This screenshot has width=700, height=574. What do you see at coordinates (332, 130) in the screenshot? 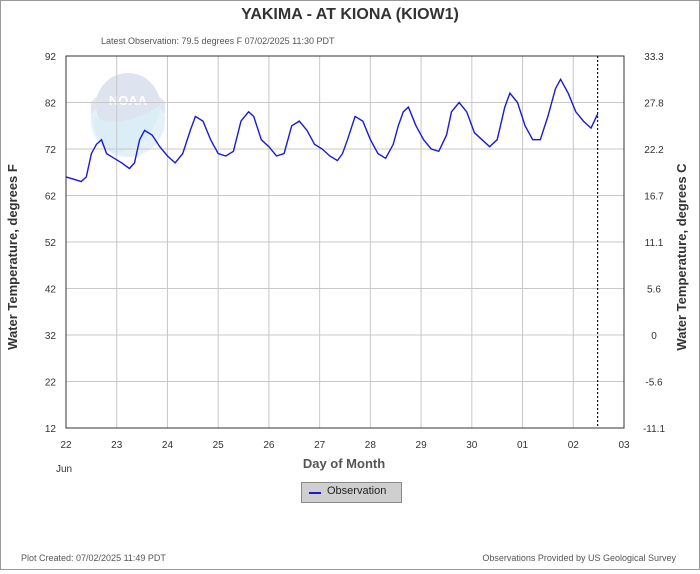
I see `series-line-observation` at bounding box center [332, 130].